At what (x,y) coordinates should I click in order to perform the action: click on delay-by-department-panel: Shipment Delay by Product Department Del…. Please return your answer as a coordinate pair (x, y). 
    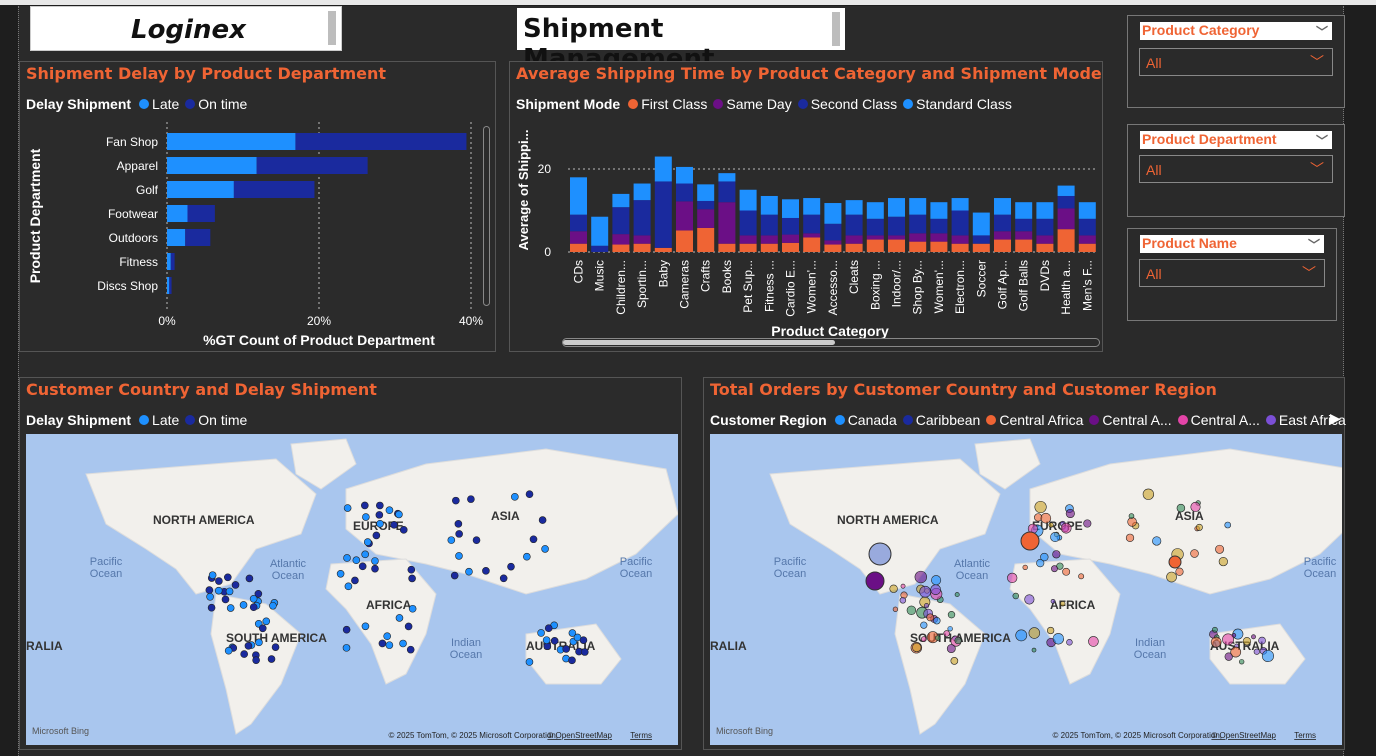
    Looking at the image, I should click on (257, 206).